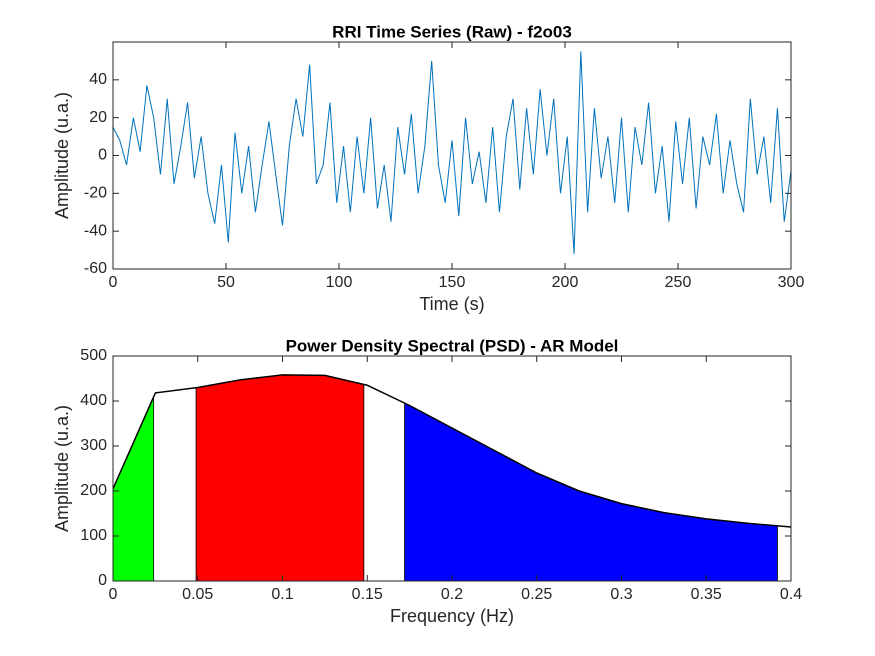 The height and width of the screenshot is (656, 875). I want to click on x-tick-label: 300, so click(791, 282).